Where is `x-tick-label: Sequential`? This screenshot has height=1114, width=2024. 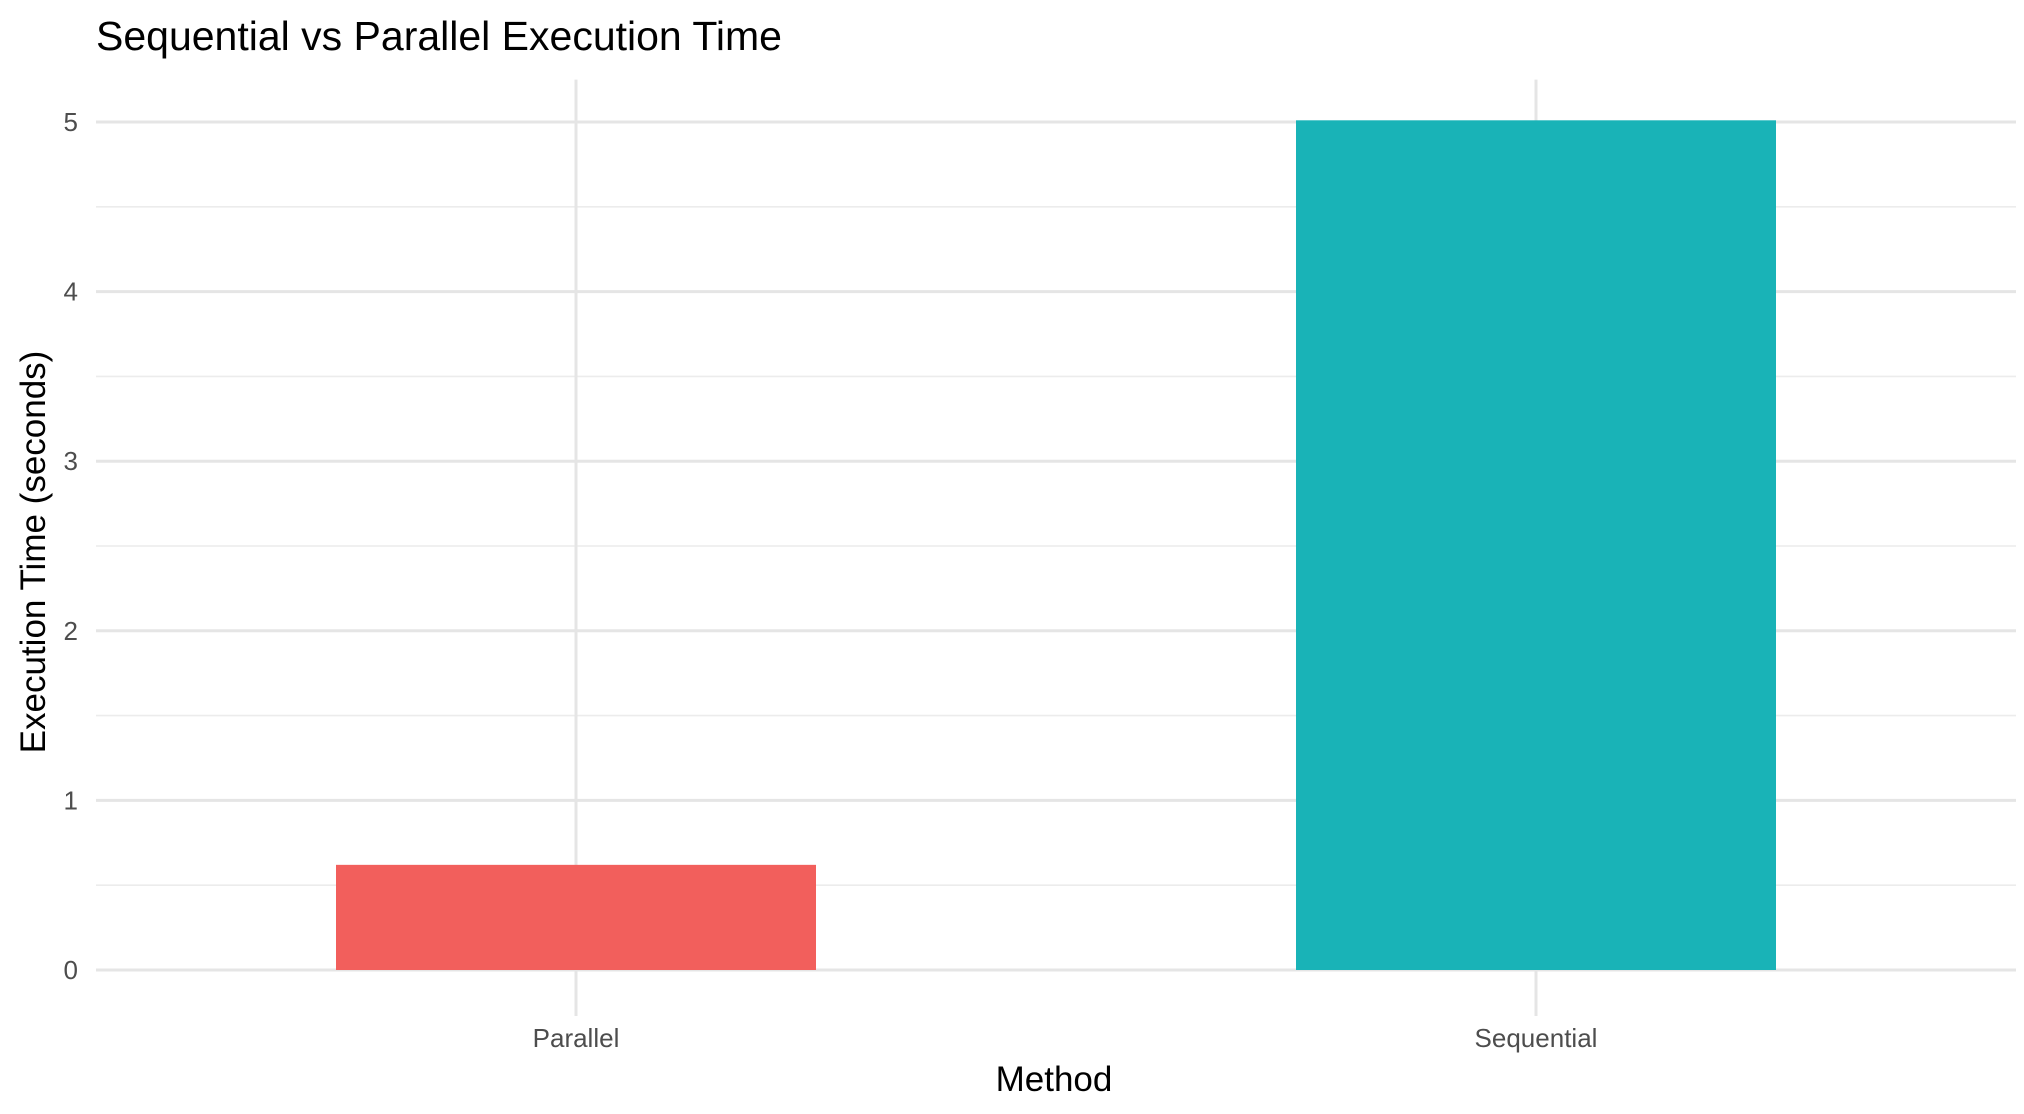 x-tick-label: Sequential is located at coordinates (1536, 1038).